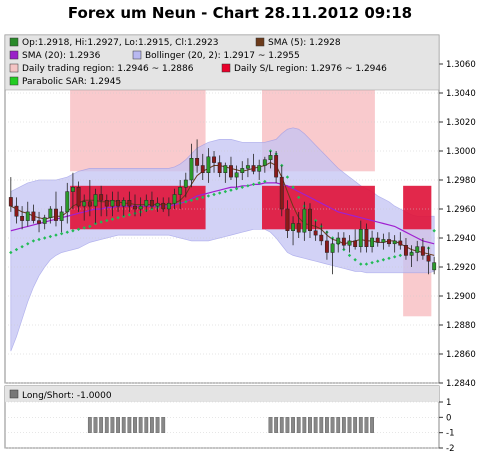 The height and width of the screenshot is (457, 480). What do you see at coordinates (61, 56) in the screenshot?
I see `legend-label: SMA (20): 1.2936` at bounding box center [61, 56].